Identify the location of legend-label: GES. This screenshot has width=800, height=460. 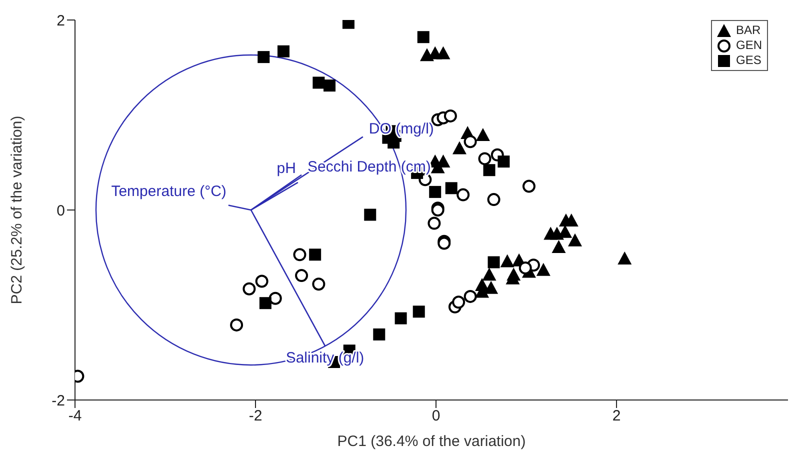
(749, 60).